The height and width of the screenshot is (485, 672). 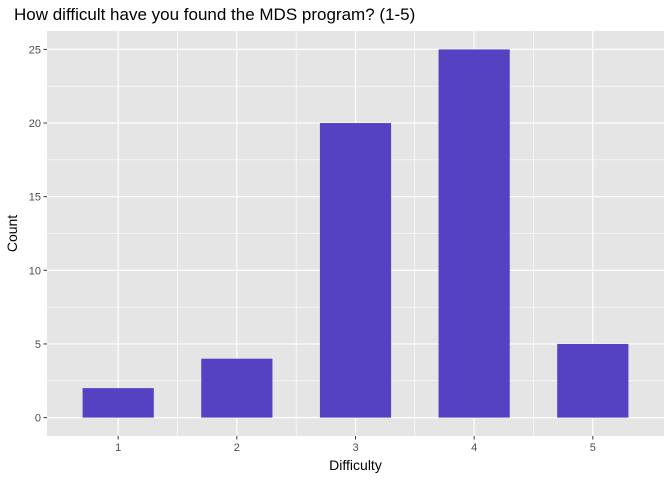 What do you see at coordinates (35, 50) in the screenshot?
I see `y-tick-label: 25` at bounding box center [35, 50].